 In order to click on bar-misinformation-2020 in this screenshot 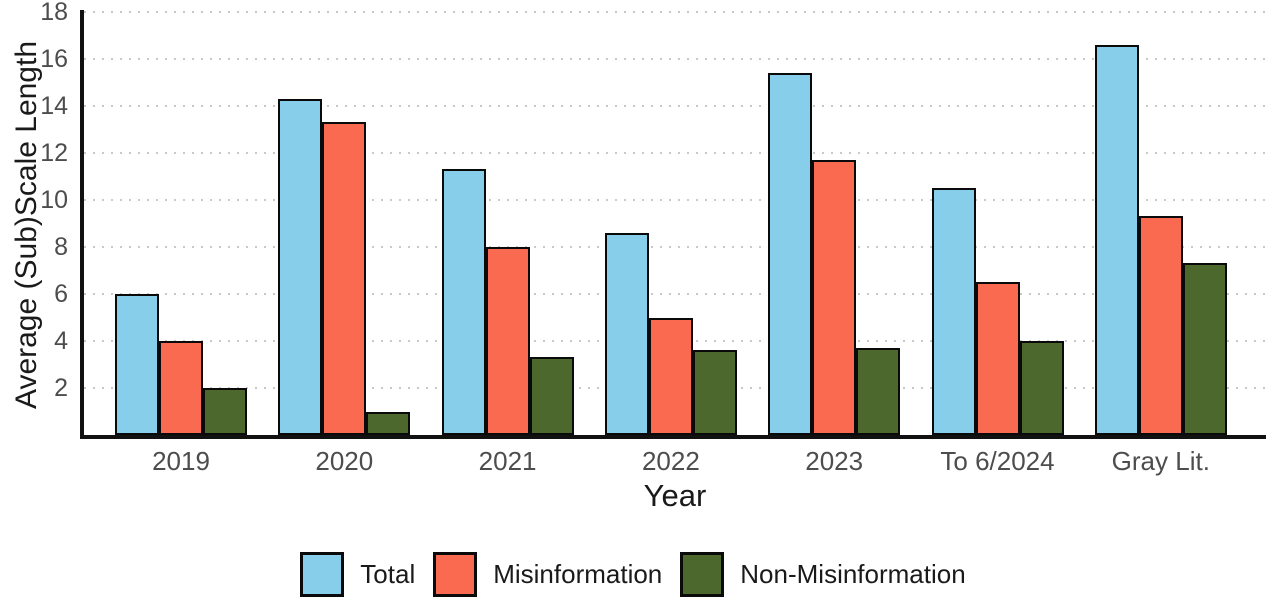, I will do `click(344, 278)`.